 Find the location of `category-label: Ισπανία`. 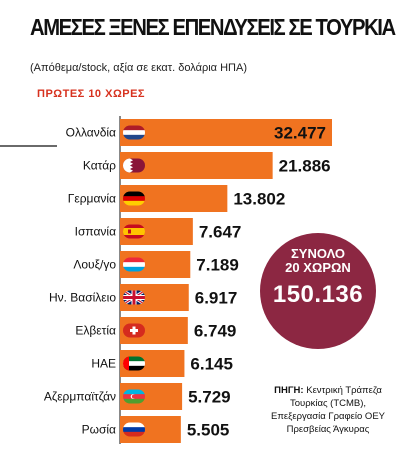

category-label: Ισπανία is located at coordinates (95, 232).